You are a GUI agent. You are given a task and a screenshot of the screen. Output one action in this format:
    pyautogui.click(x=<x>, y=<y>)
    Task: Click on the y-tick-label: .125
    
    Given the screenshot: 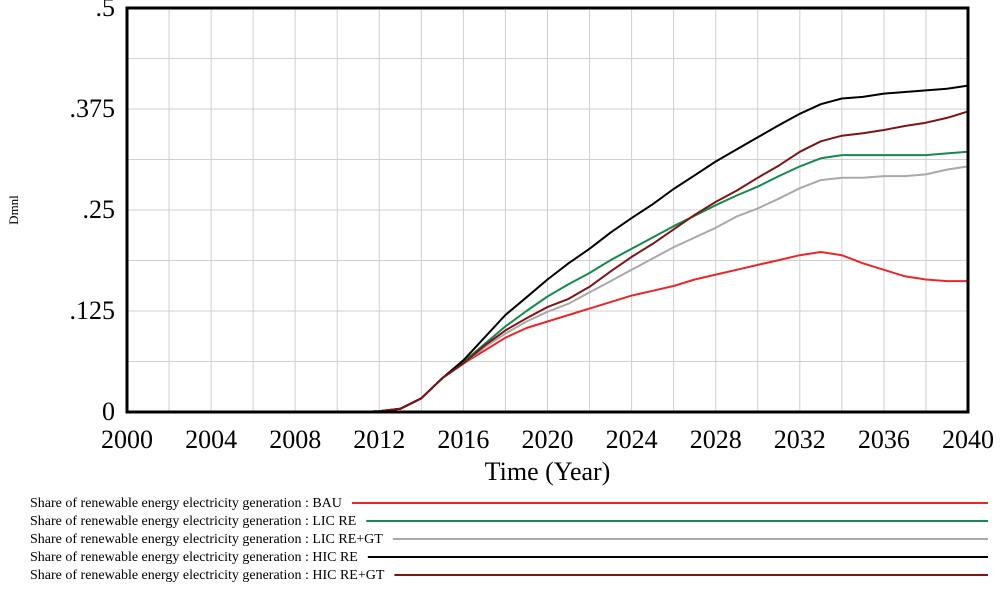 What is the action you would take?
    pyautogui.click(x=93, y=310)
    